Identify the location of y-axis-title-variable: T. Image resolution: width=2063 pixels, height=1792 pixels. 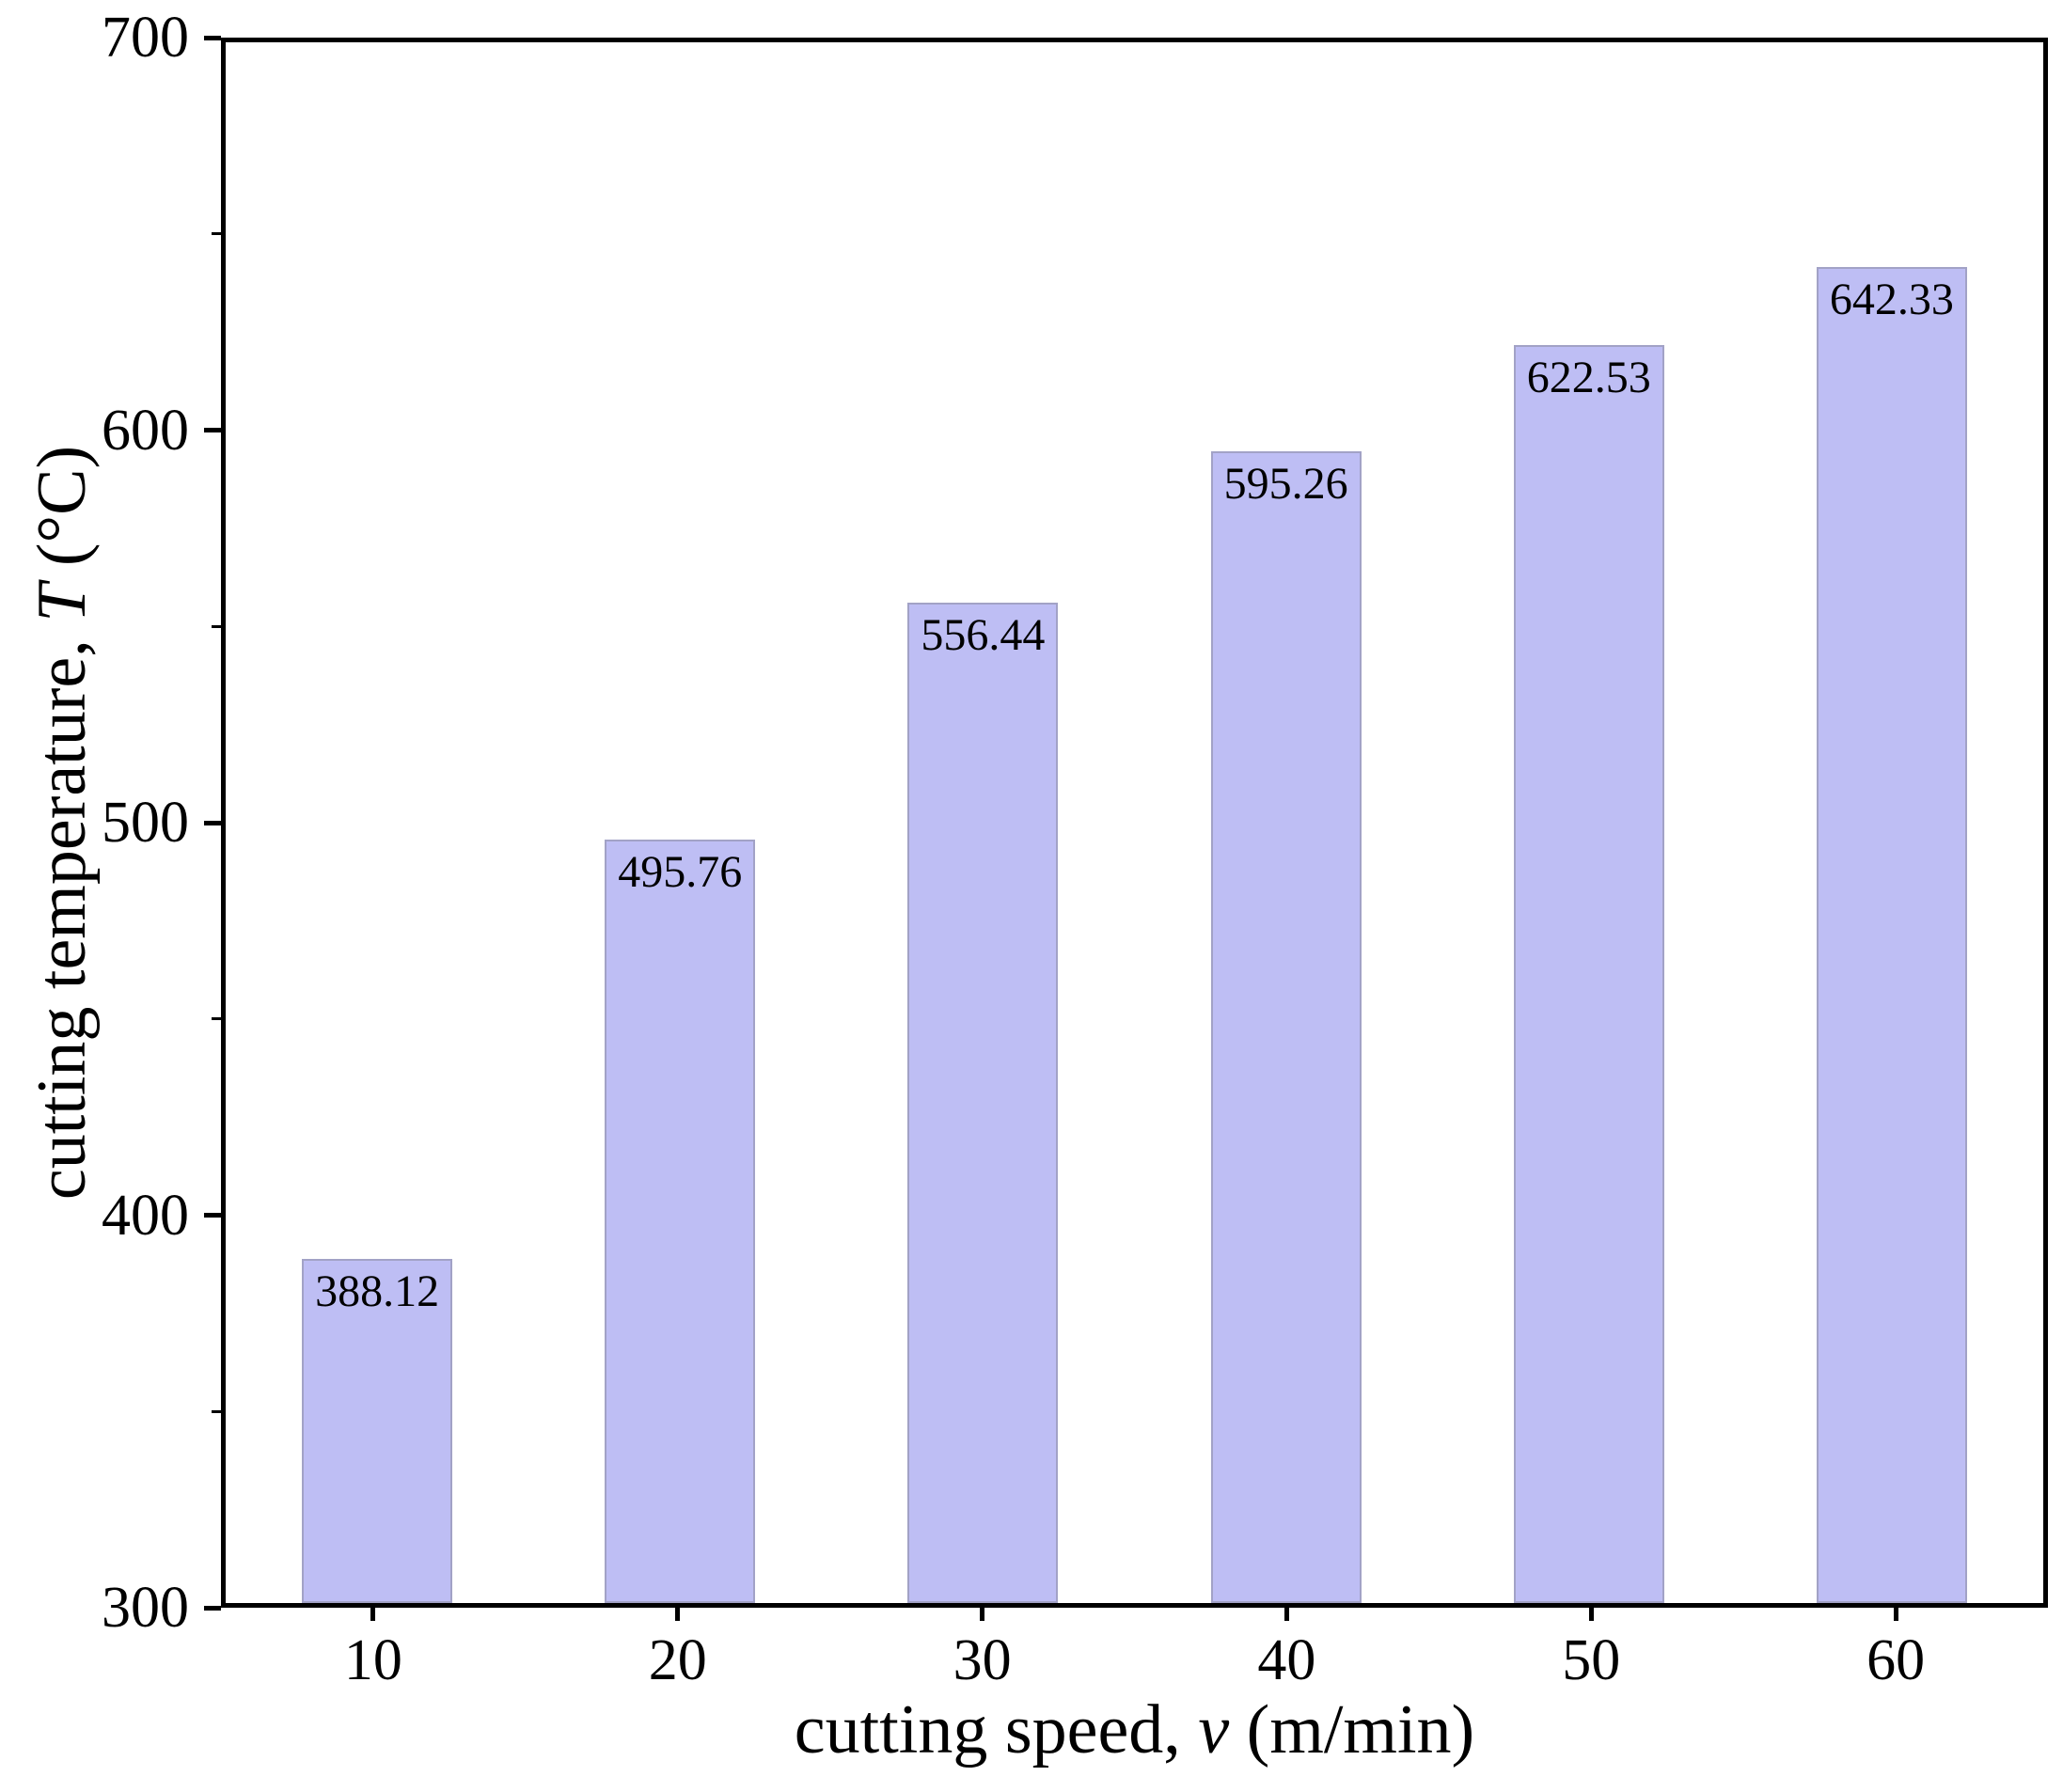
(63, 602).